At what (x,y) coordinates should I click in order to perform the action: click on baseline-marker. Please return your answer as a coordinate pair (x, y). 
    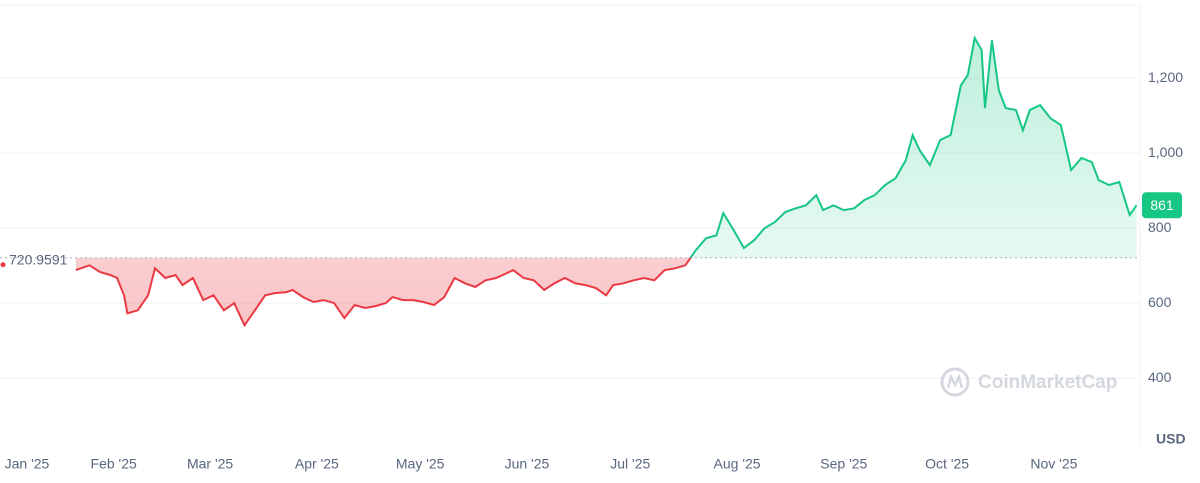
    Looking at the image, I should click on (3, 265).